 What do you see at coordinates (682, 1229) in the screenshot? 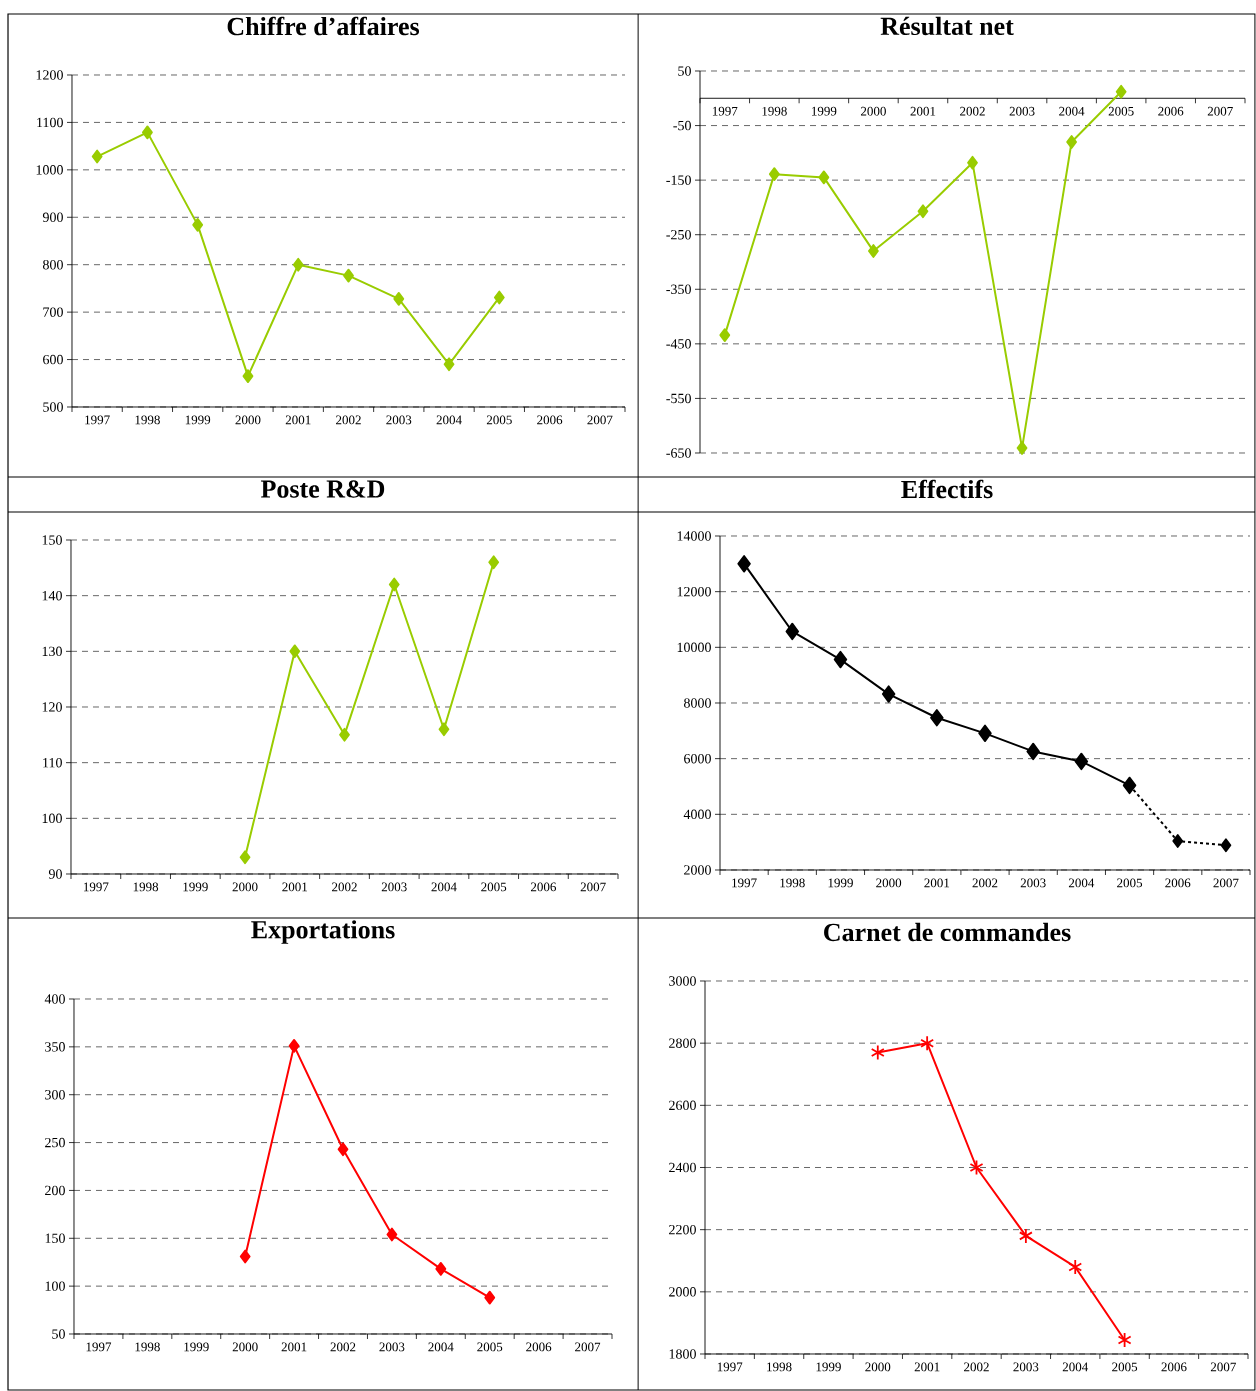
I see `y-tick-label: 2200` at bounding box center [682, 1229].